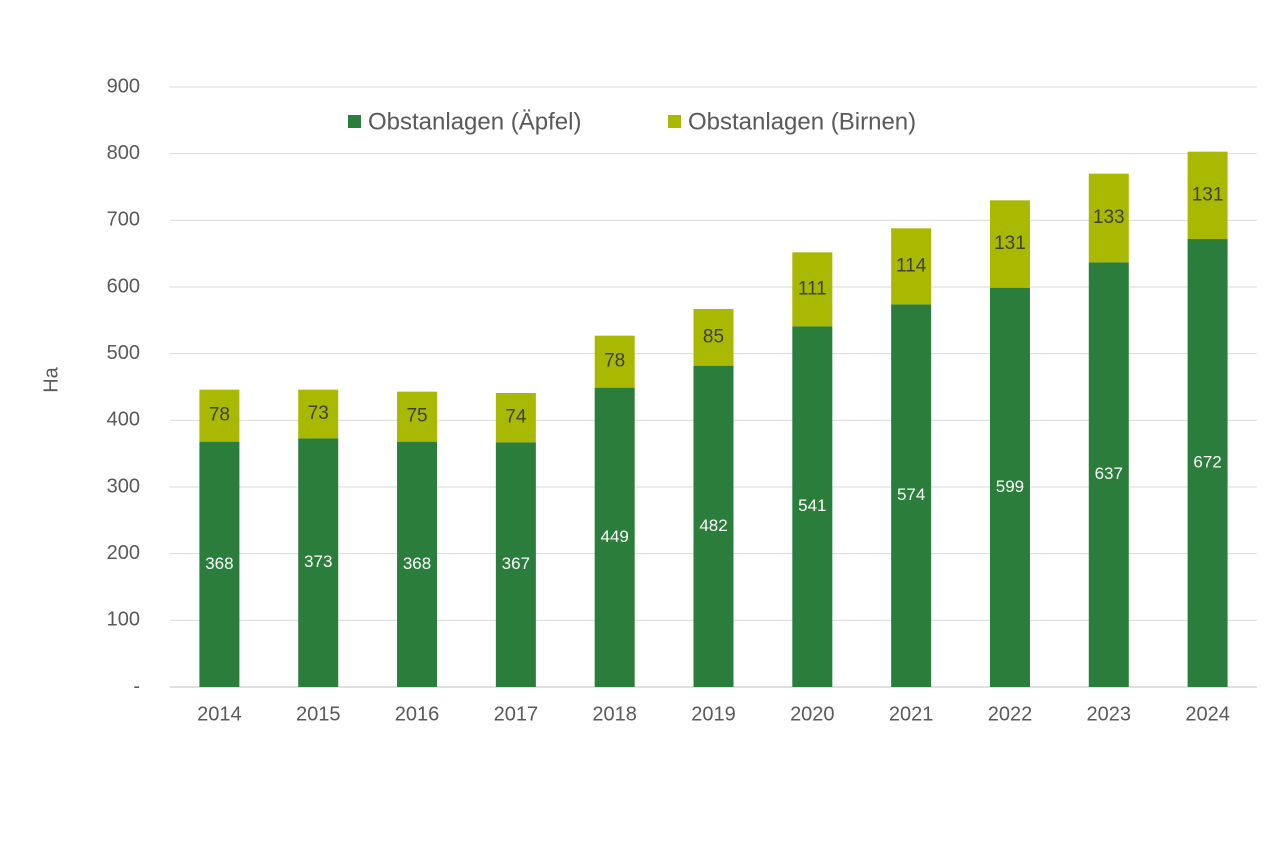 The image size is (1280, 853). I want to click on y-tick-label: 700, so click(123, 220).